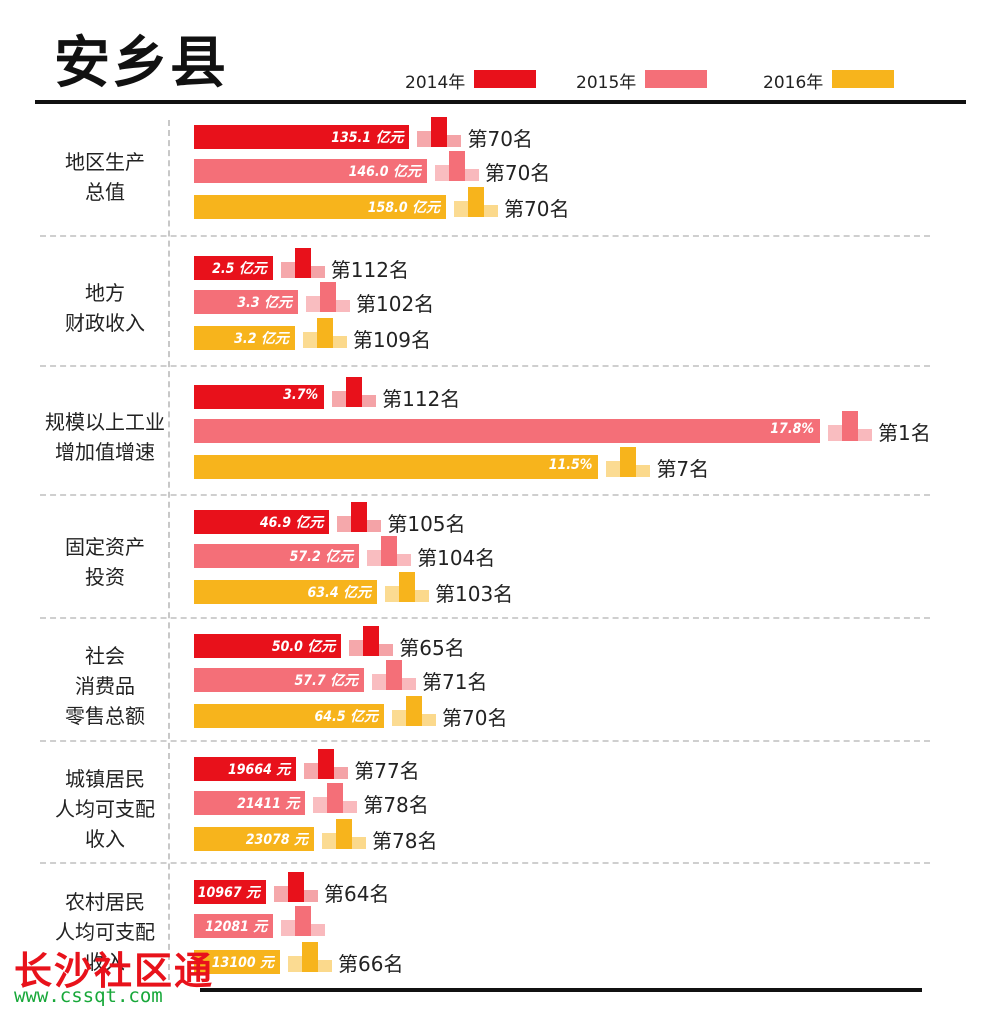  I want to click on category-label-line: 总值, so click(105, 192).